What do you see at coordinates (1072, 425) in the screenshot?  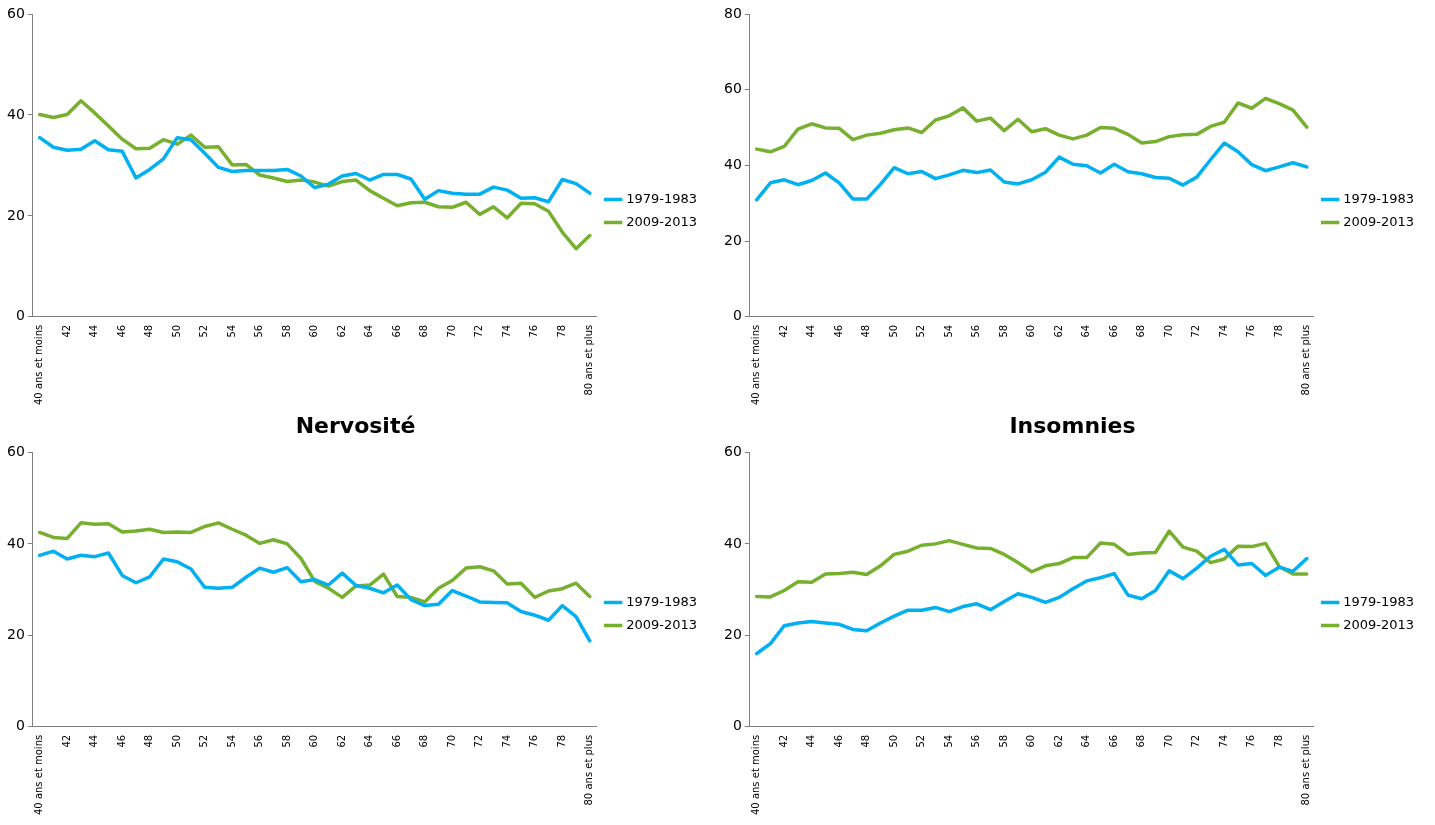 I see `chart-title: Insomnies` at bounding box center [1072, 425].